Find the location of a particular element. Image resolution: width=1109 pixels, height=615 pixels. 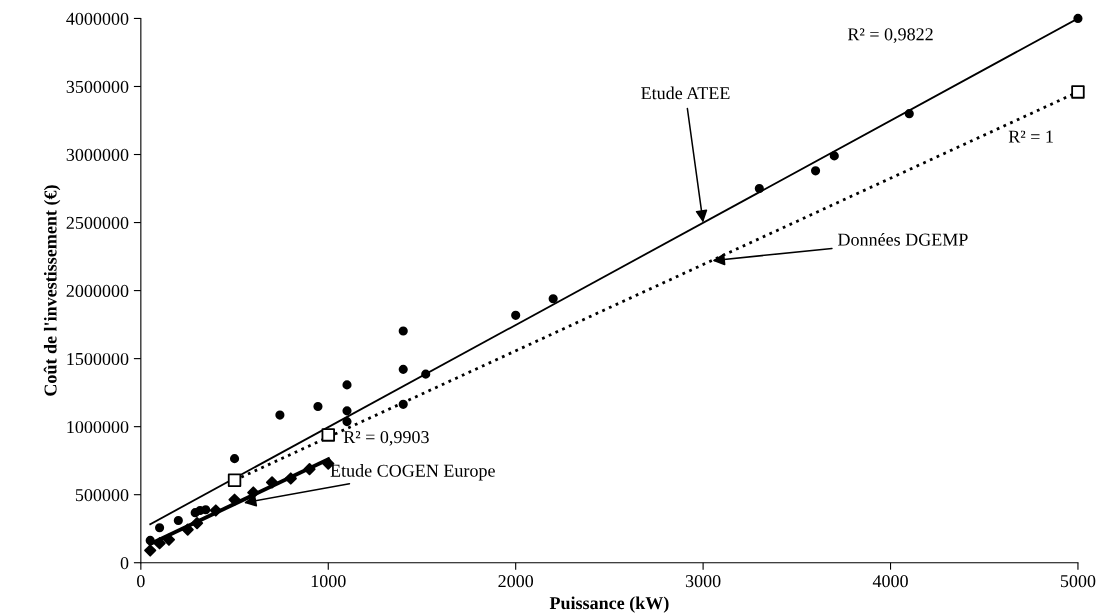

x-tick-label: 5000 is located at coordinates (1078, 581).